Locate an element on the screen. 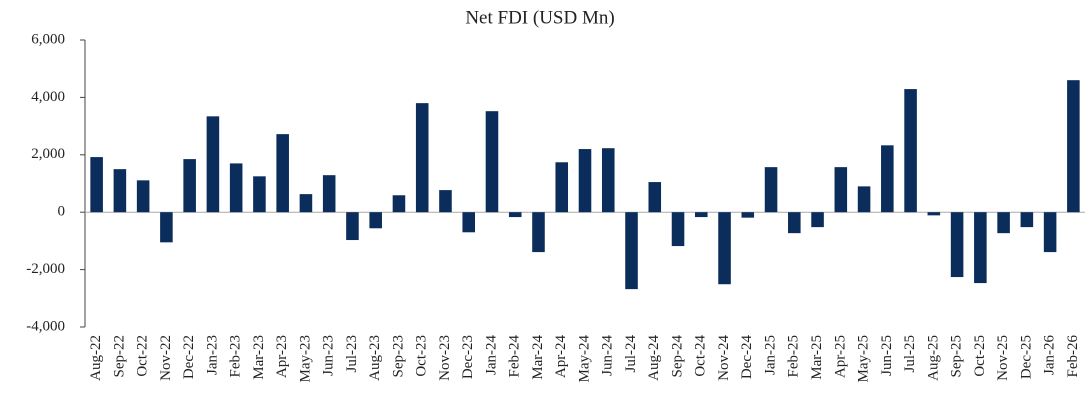  x-tick-label: Oct-22 is located at coordinates (143, 356).